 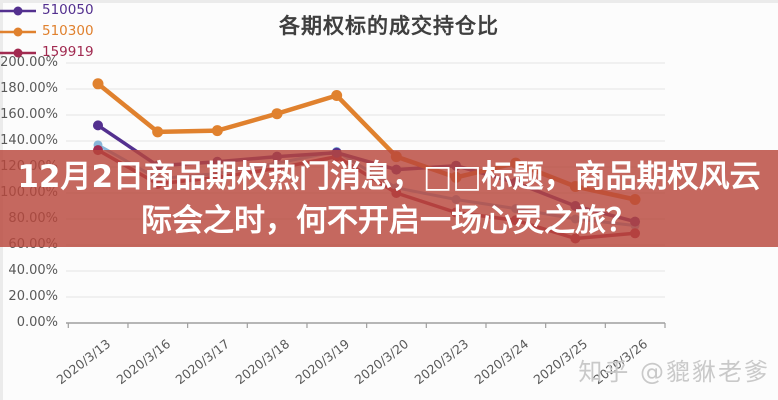 I want to click on chart-title: 各期权标的成交持仓比, so click(x=389, y=26).